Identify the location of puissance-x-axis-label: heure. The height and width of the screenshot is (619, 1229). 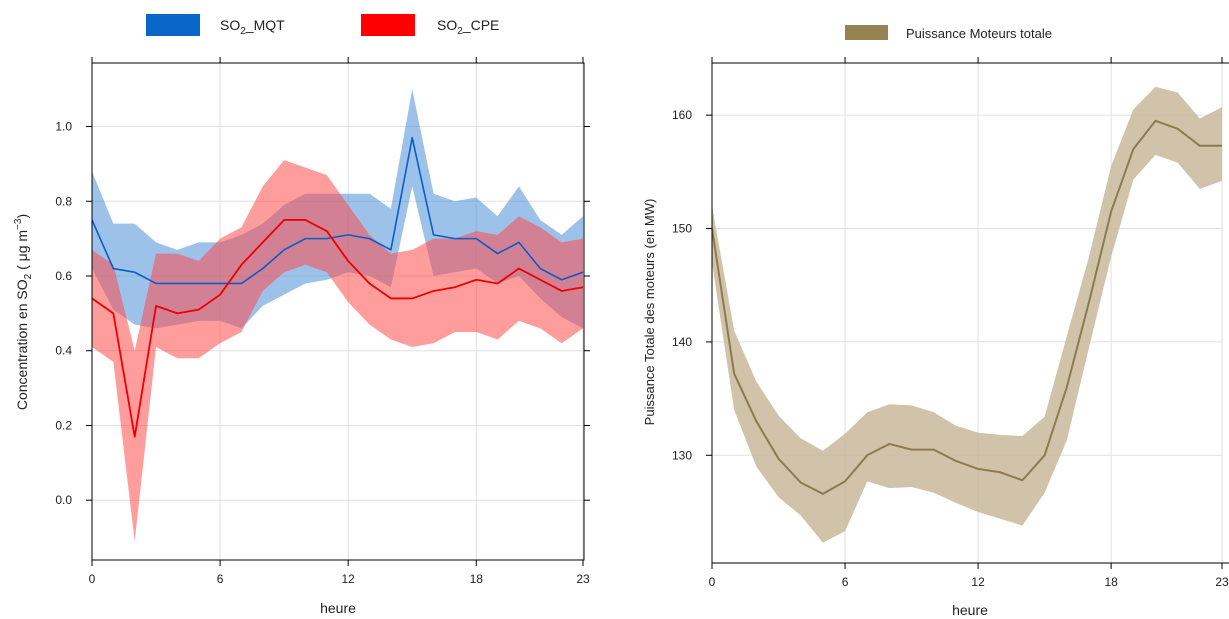
(970, 610).